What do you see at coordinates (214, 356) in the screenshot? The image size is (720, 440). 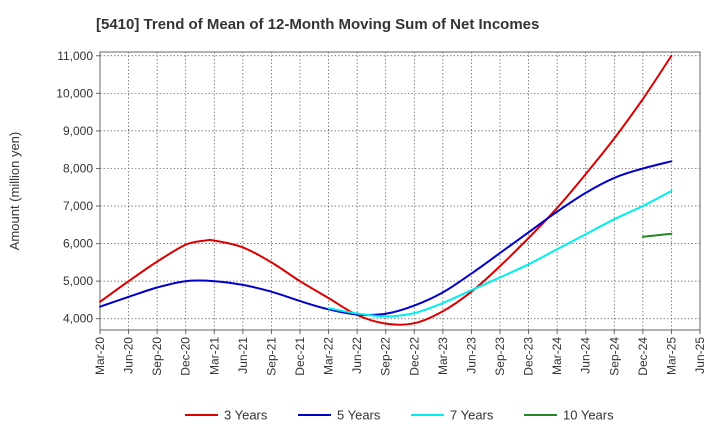 I see `x-tick-label: Mar-21` at bounding box center [214, 356].